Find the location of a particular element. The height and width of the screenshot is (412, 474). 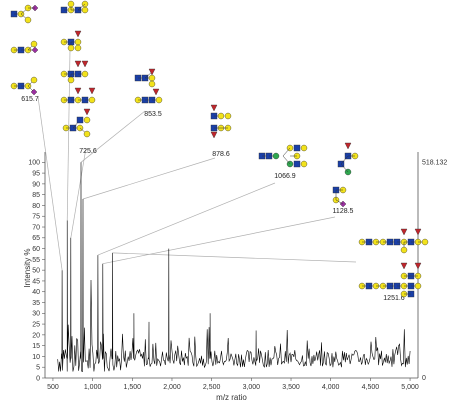

y-tick-label: 35 is located at coordinates (36, 303).